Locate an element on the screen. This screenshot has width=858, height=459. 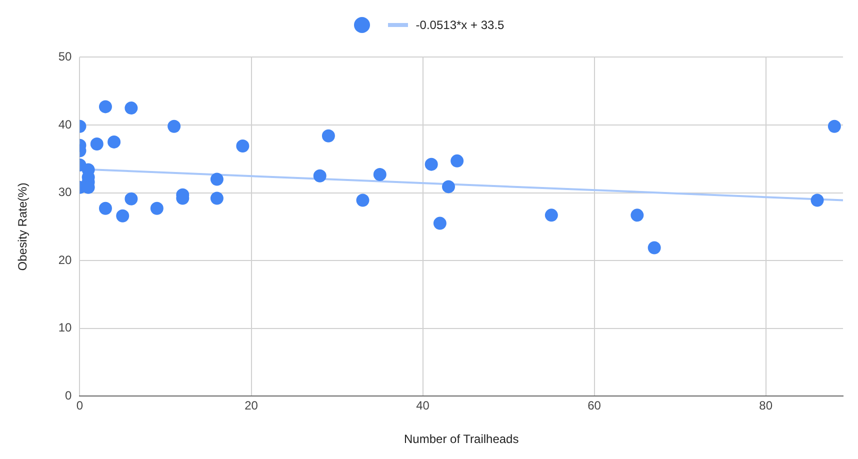
y-tick-label: 50 is located at coordinates (65, 57).